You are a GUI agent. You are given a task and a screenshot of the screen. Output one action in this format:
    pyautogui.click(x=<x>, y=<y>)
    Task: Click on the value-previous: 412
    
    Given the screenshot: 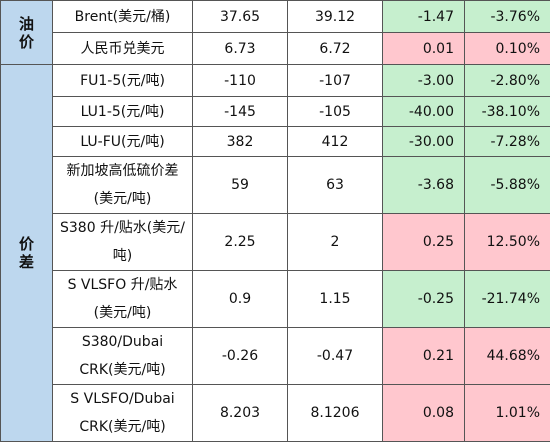 What is the action you would take?
    pyautogui.click(x=335, y=142)
    